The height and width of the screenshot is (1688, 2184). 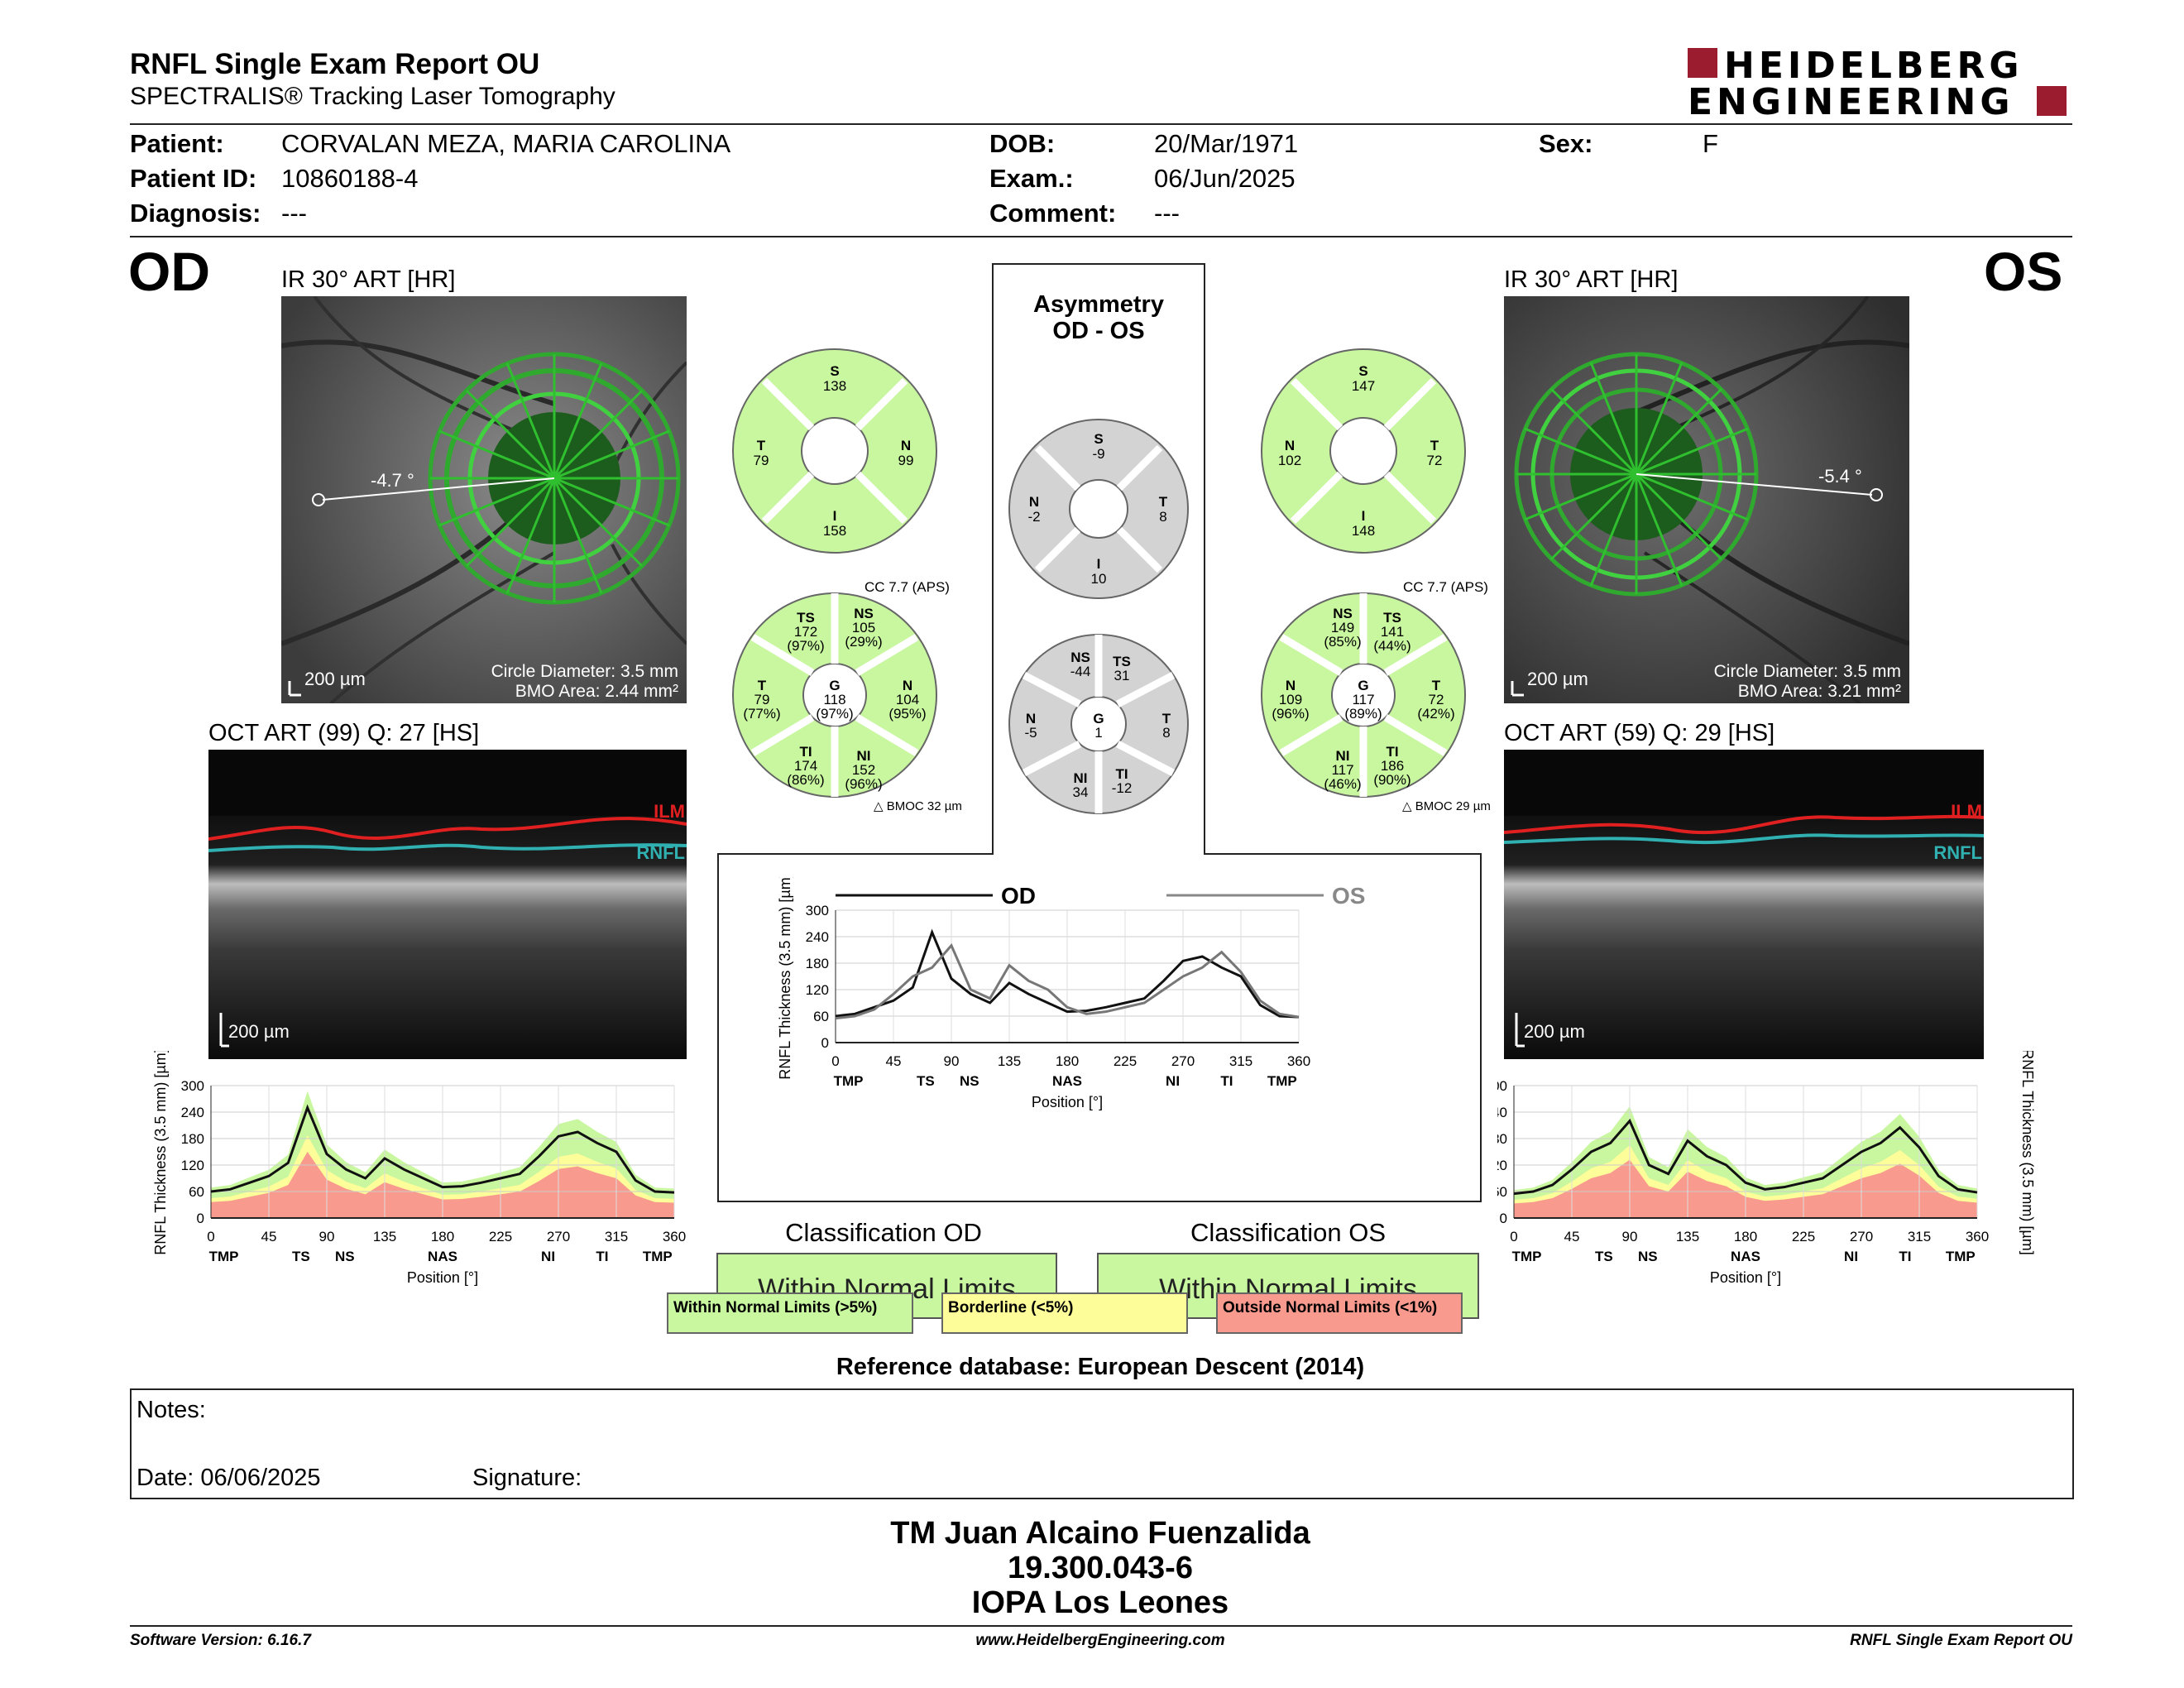 What do you see at coordinates (1173, 1081) in the screenshot?
I see `sector-label: NI` at bounding box center [1173, 1081].